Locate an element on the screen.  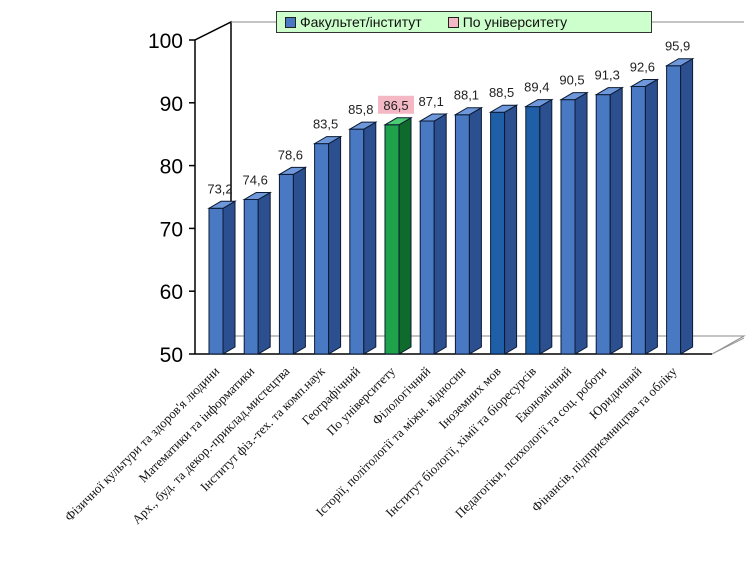
data-label: 90,5 is located at coordinates (571, 80).